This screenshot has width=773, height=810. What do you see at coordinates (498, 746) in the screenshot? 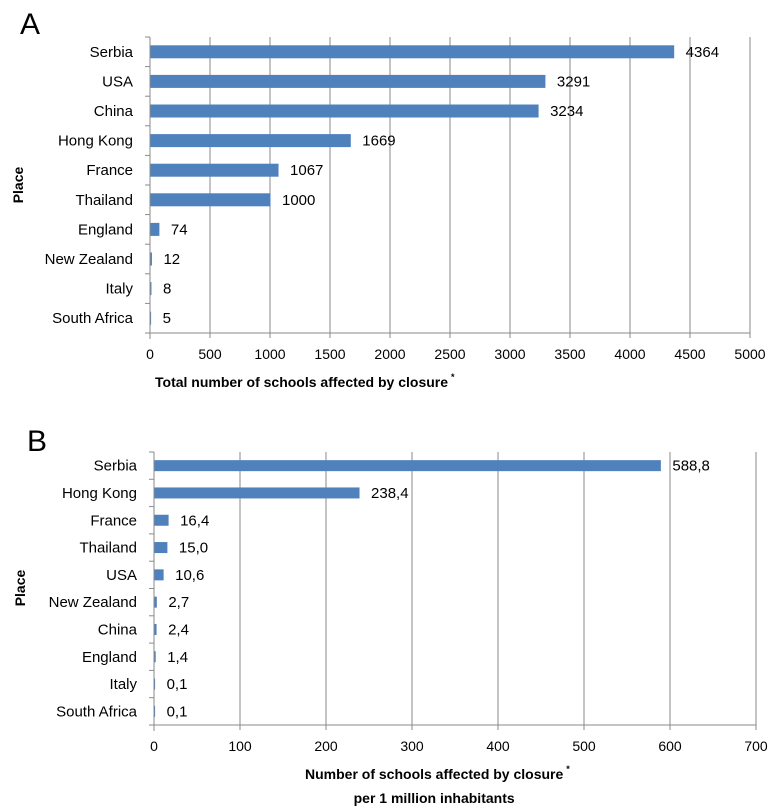
I see `x-tick-label: 400` at bounding box center [498, 746].